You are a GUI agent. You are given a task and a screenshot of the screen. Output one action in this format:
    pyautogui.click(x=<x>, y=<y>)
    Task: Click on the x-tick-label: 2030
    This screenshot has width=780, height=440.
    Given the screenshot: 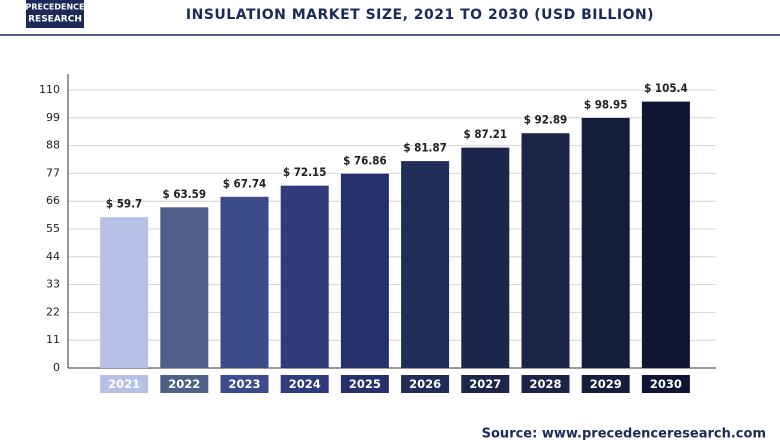 What is the action you would take?
    pyautogui.click(x=666, y=384)
    